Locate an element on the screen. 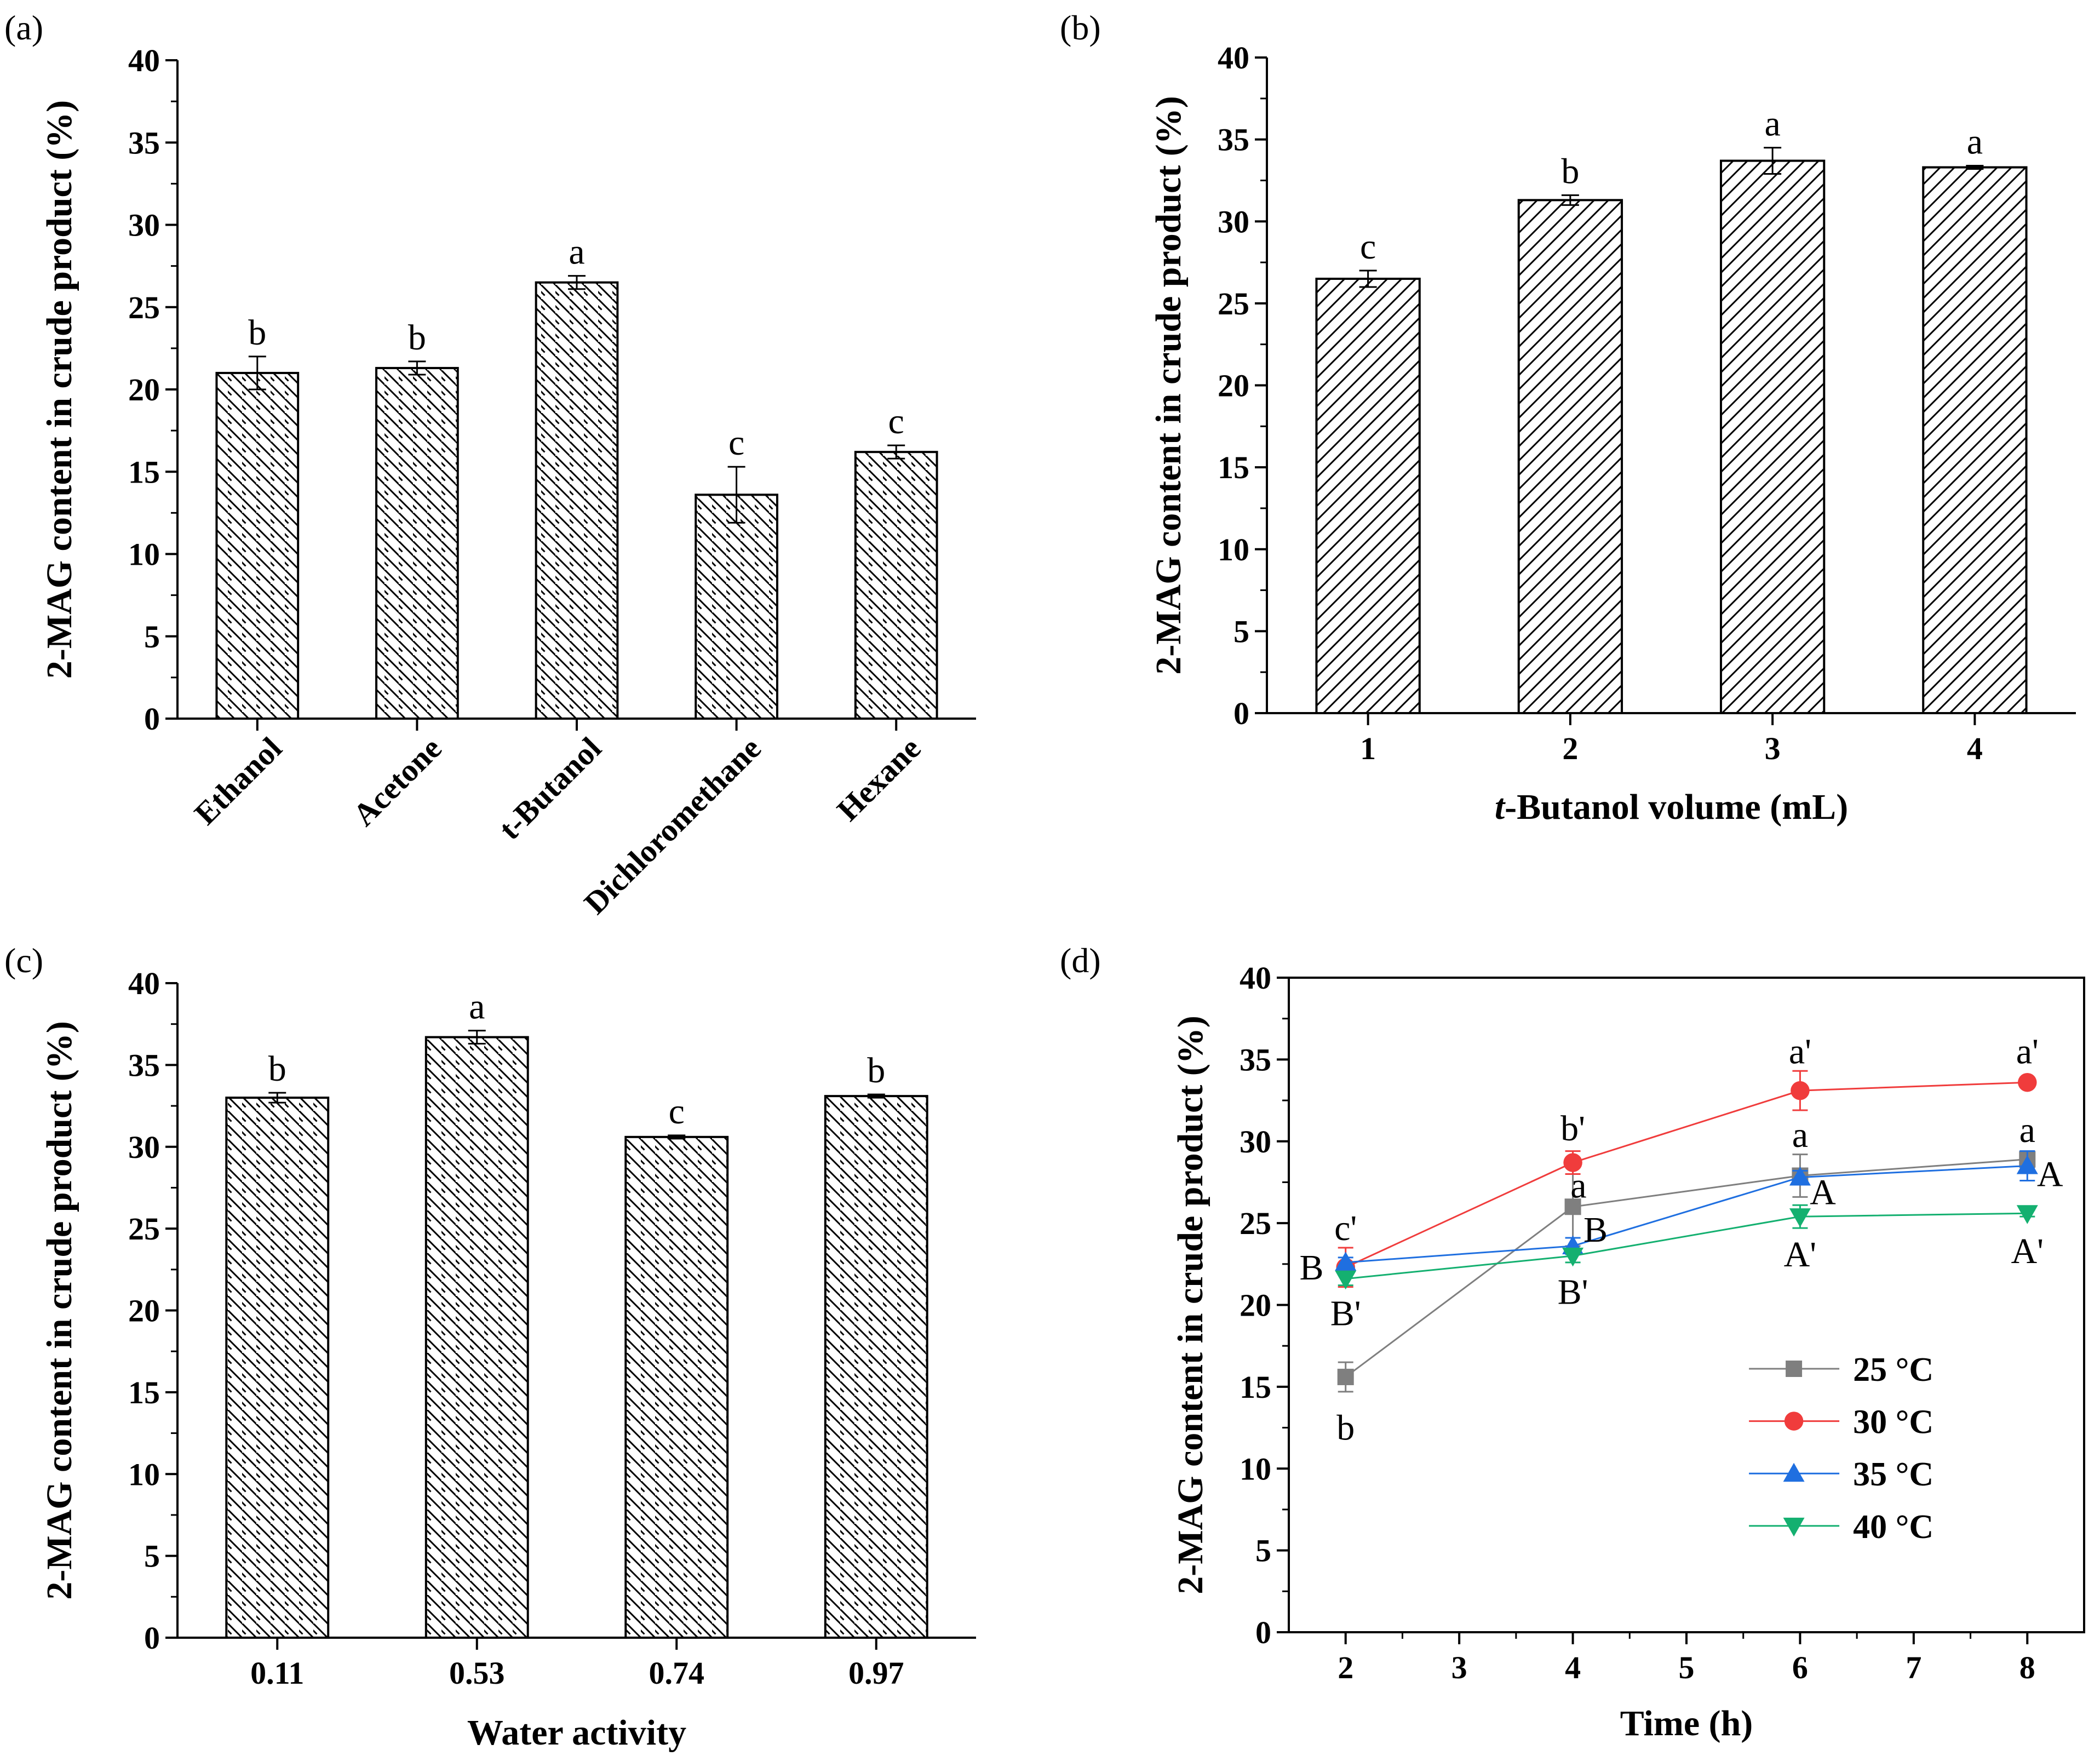 The image size is (2100, 1756). x-tick-label: 0.53 is located at coordinates (477, 1673).